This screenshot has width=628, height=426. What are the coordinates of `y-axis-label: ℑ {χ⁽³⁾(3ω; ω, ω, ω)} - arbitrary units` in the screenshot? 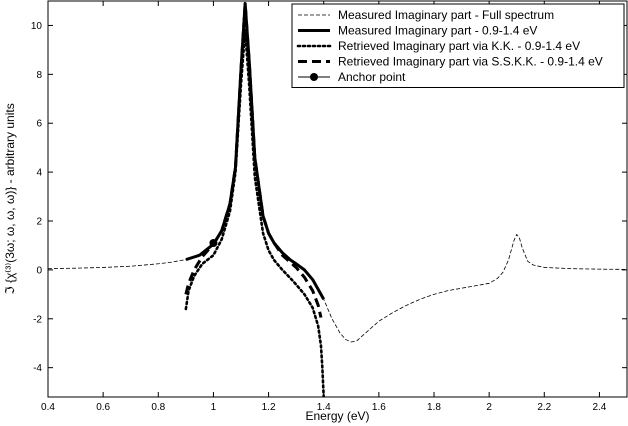 It's located at (10, 198).